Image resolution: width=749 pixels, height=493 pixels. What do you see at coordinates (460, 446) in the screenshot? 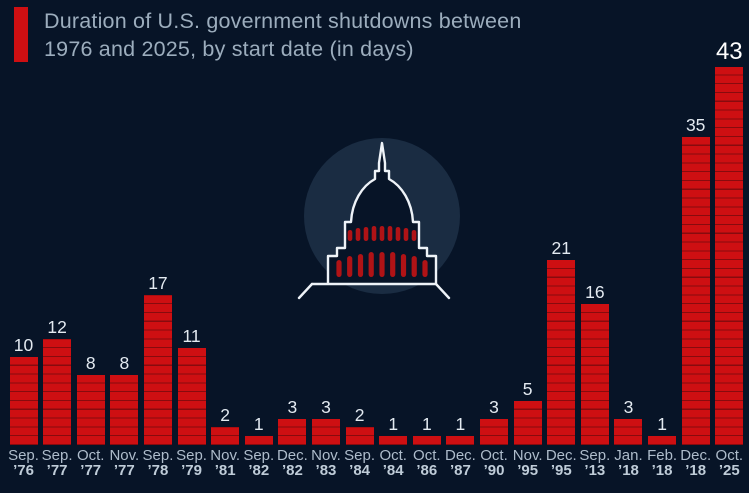
I see `bar-column: 1 Dec. ’87` at bounding box center [460, 446].